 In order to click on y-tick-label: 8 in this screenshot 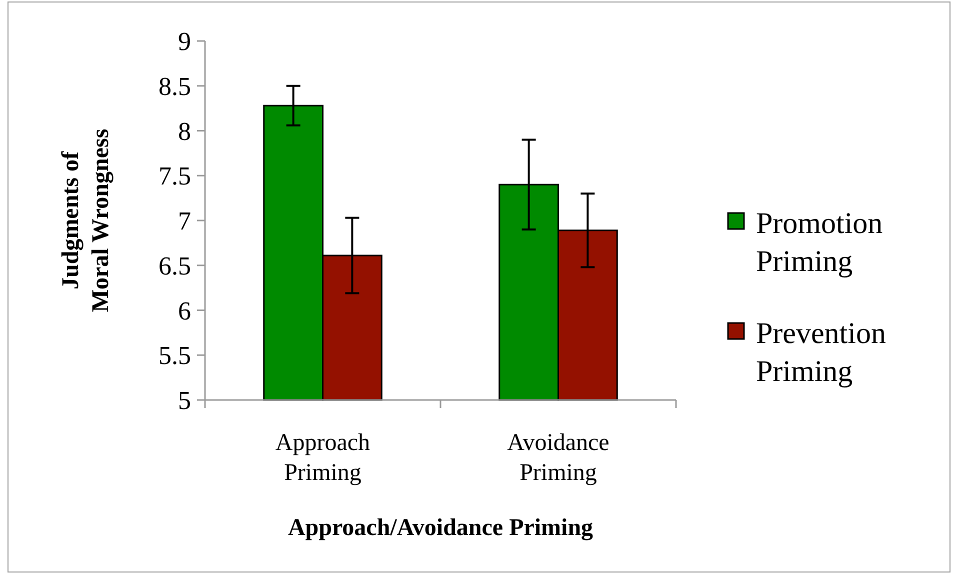, I will do `click(184, 131)`.